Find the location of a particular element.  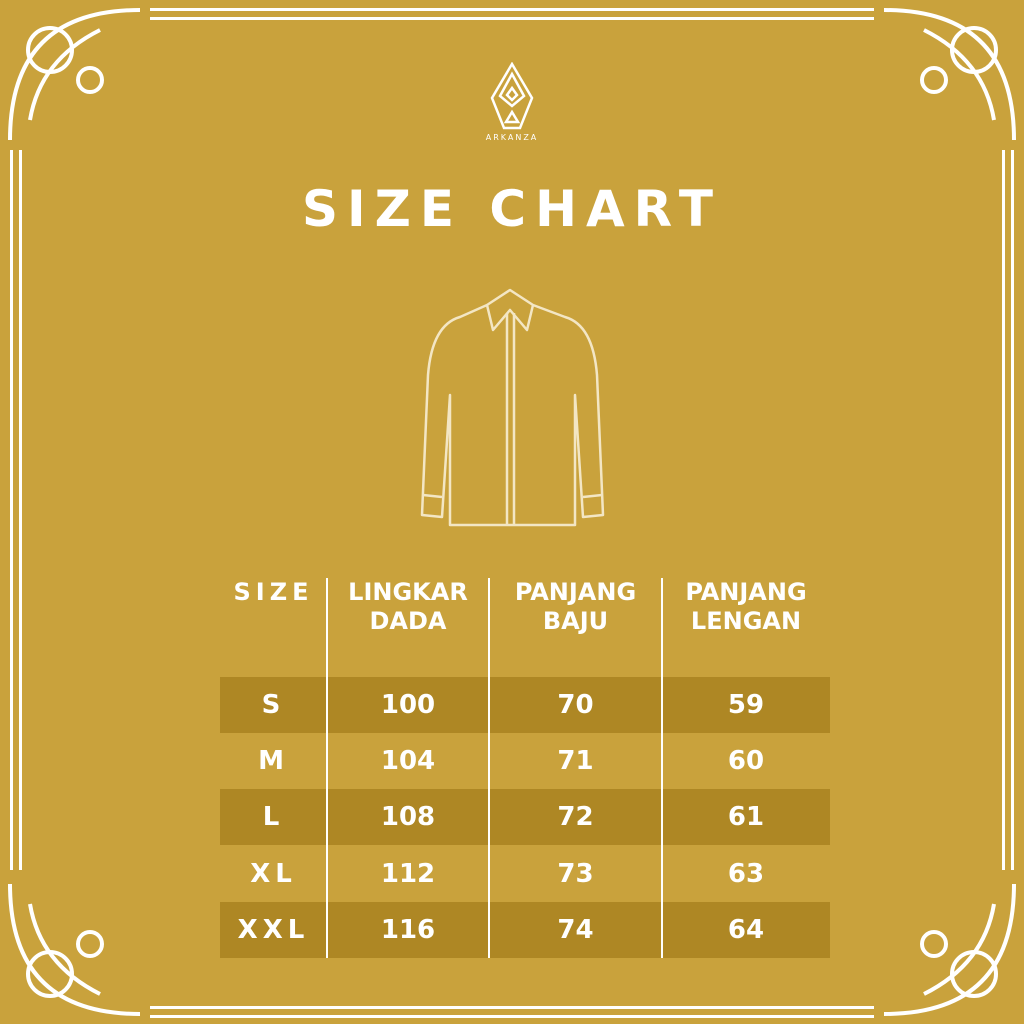

header-text: BAJU is located at coordinates (575, 621).